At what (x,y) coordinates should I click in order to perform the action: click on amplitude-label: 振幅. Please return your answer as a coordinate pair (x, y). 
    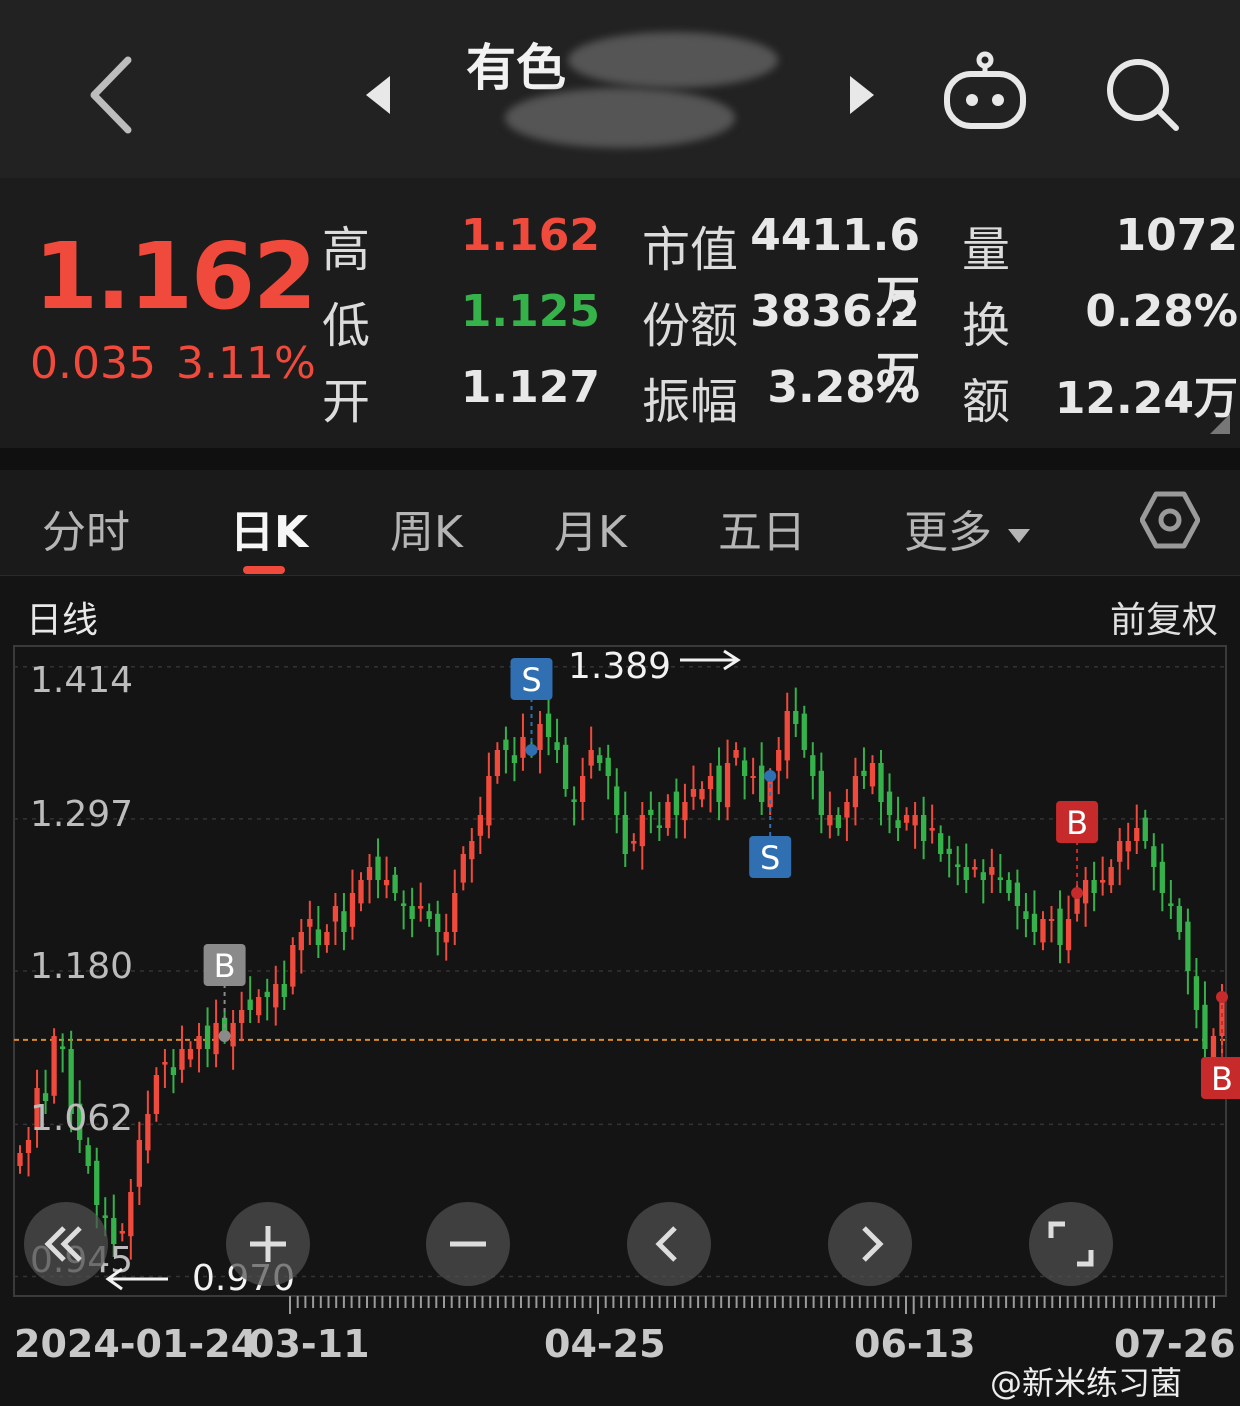
    Looking at the image, I should click on (690, 402).